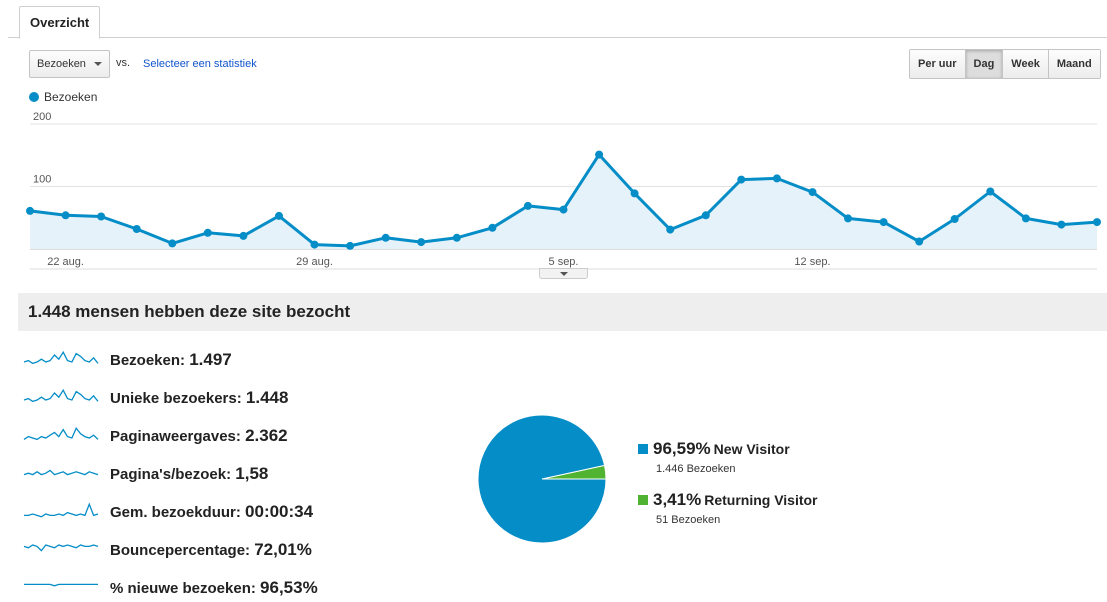  Describe the element at coordinates (983, 64) in the screenshot. I see `granularity-day-button: Dag` at that location.